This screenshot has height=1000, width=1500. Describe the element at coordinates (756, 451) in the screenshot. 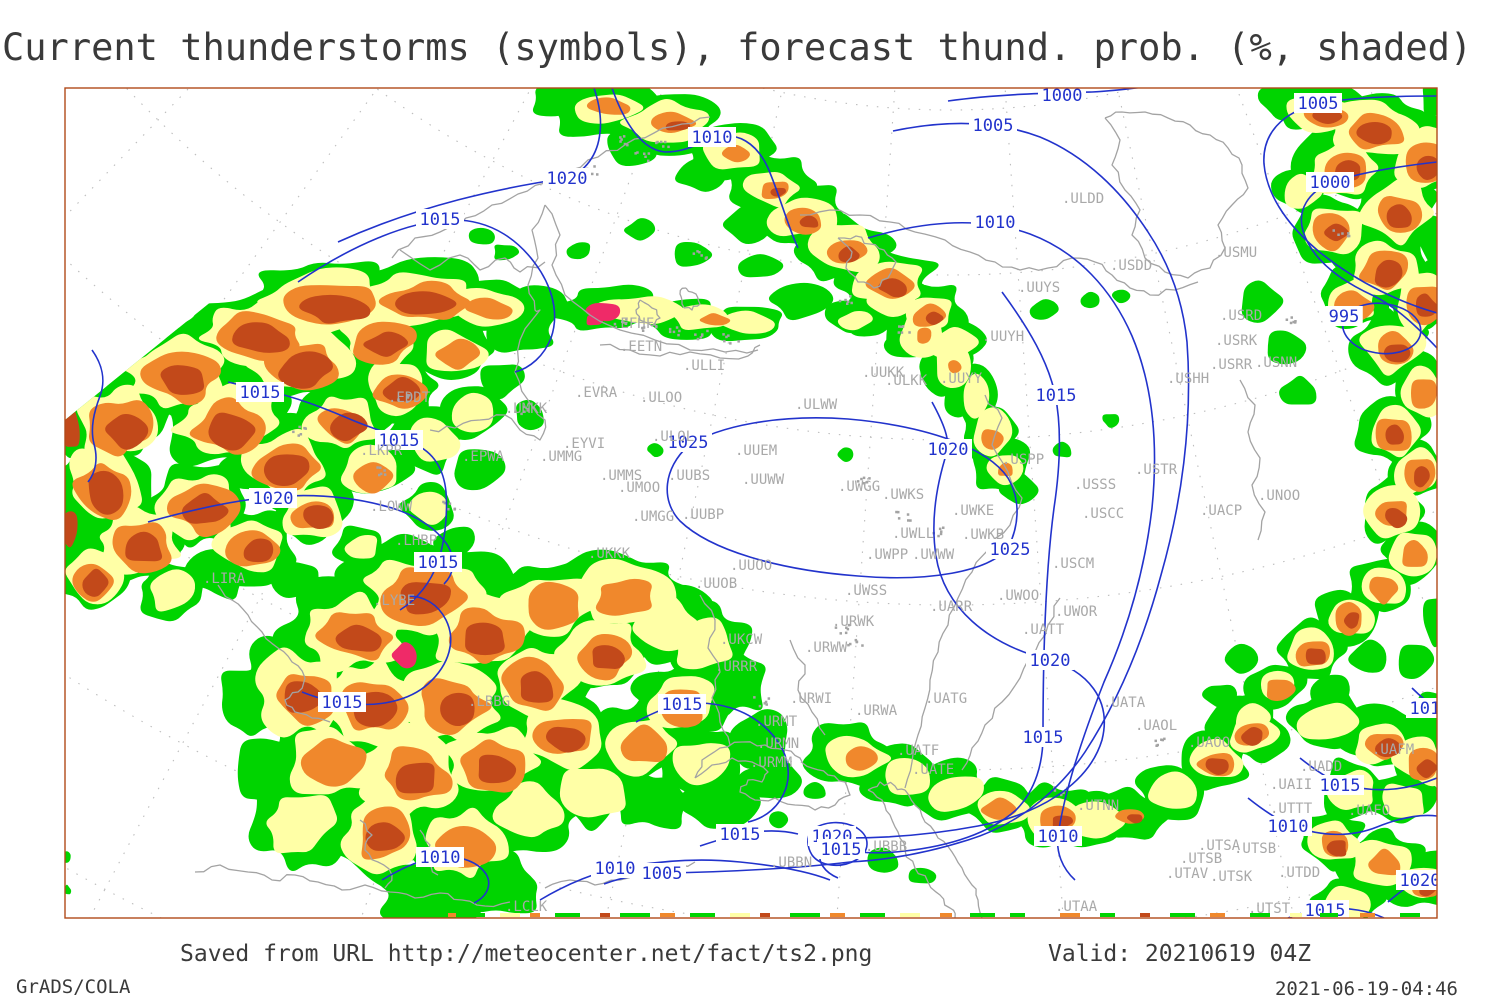

I see `station-id-label: .UUEM` at that location.